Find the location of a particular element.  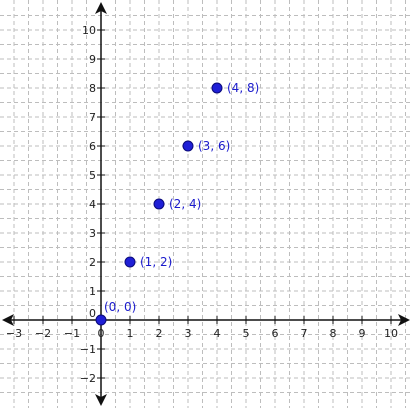

x-tick-label: 6 is located at coordinates (275, 333).